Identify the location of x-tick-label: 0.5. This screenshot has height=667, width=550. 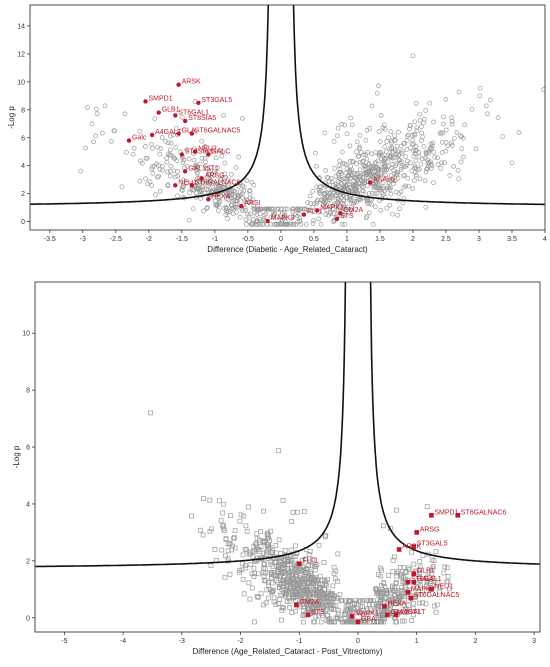
(314, 239).